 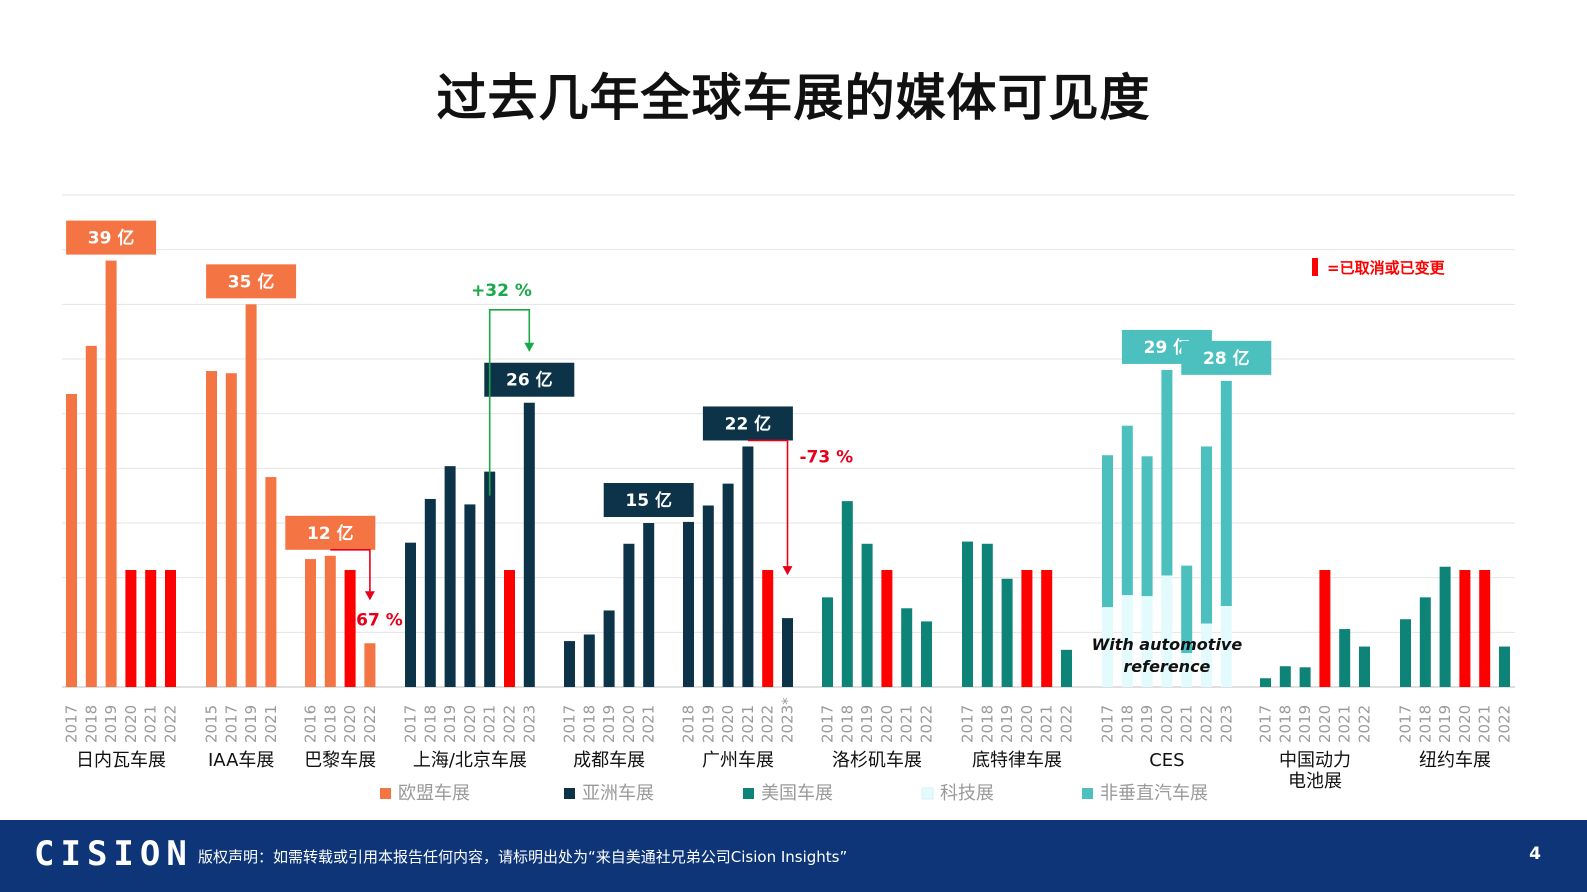 What do you see at coordinates (241, 760) in the screenshot?
I see `show-name-label: IAA车展` at bounding box center [241, 760].